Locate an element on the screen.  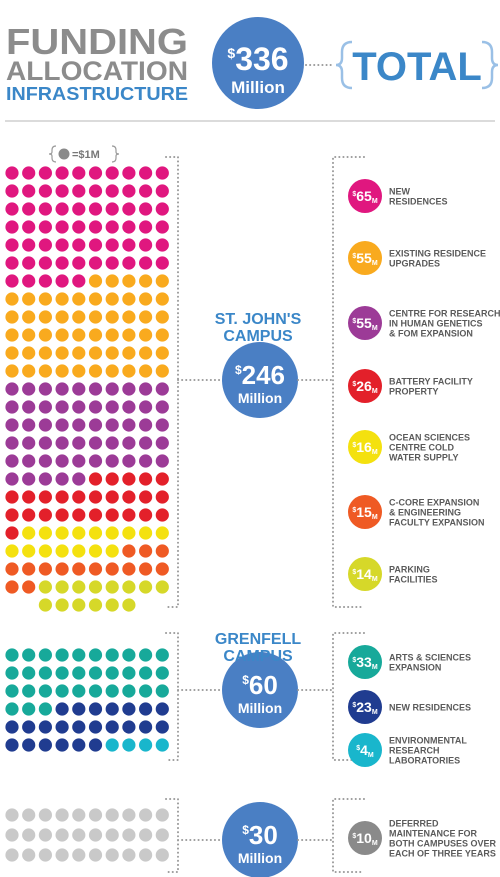
item-amount: $16M is located at coordinates (364, 447).